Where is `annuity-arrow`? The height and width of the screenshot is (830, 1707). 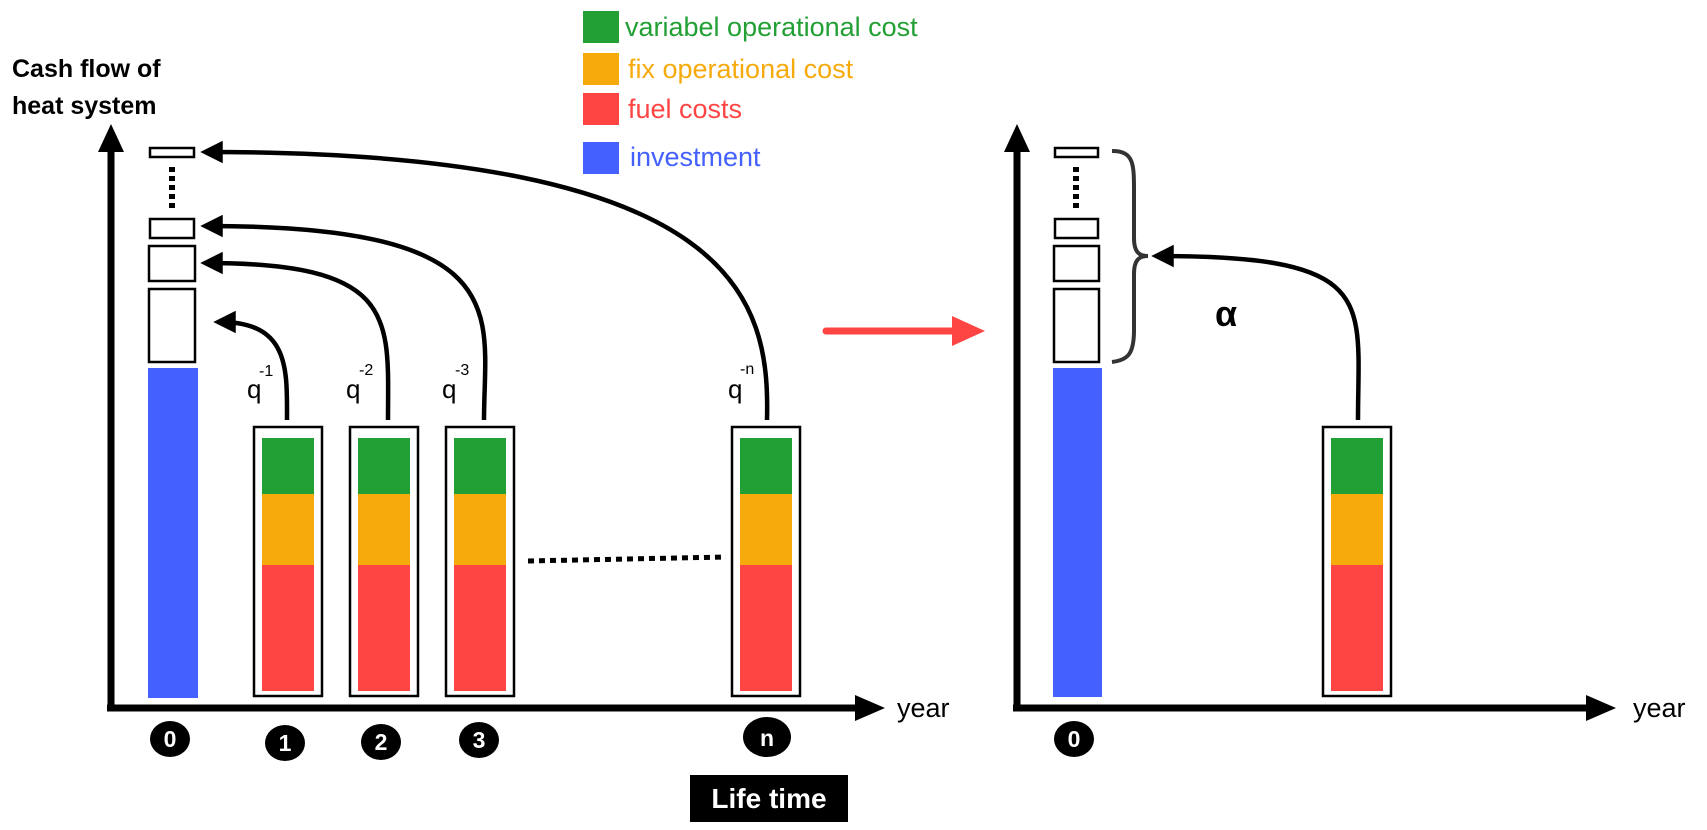
annuity-arrow is located at coordinates (1256, 332).